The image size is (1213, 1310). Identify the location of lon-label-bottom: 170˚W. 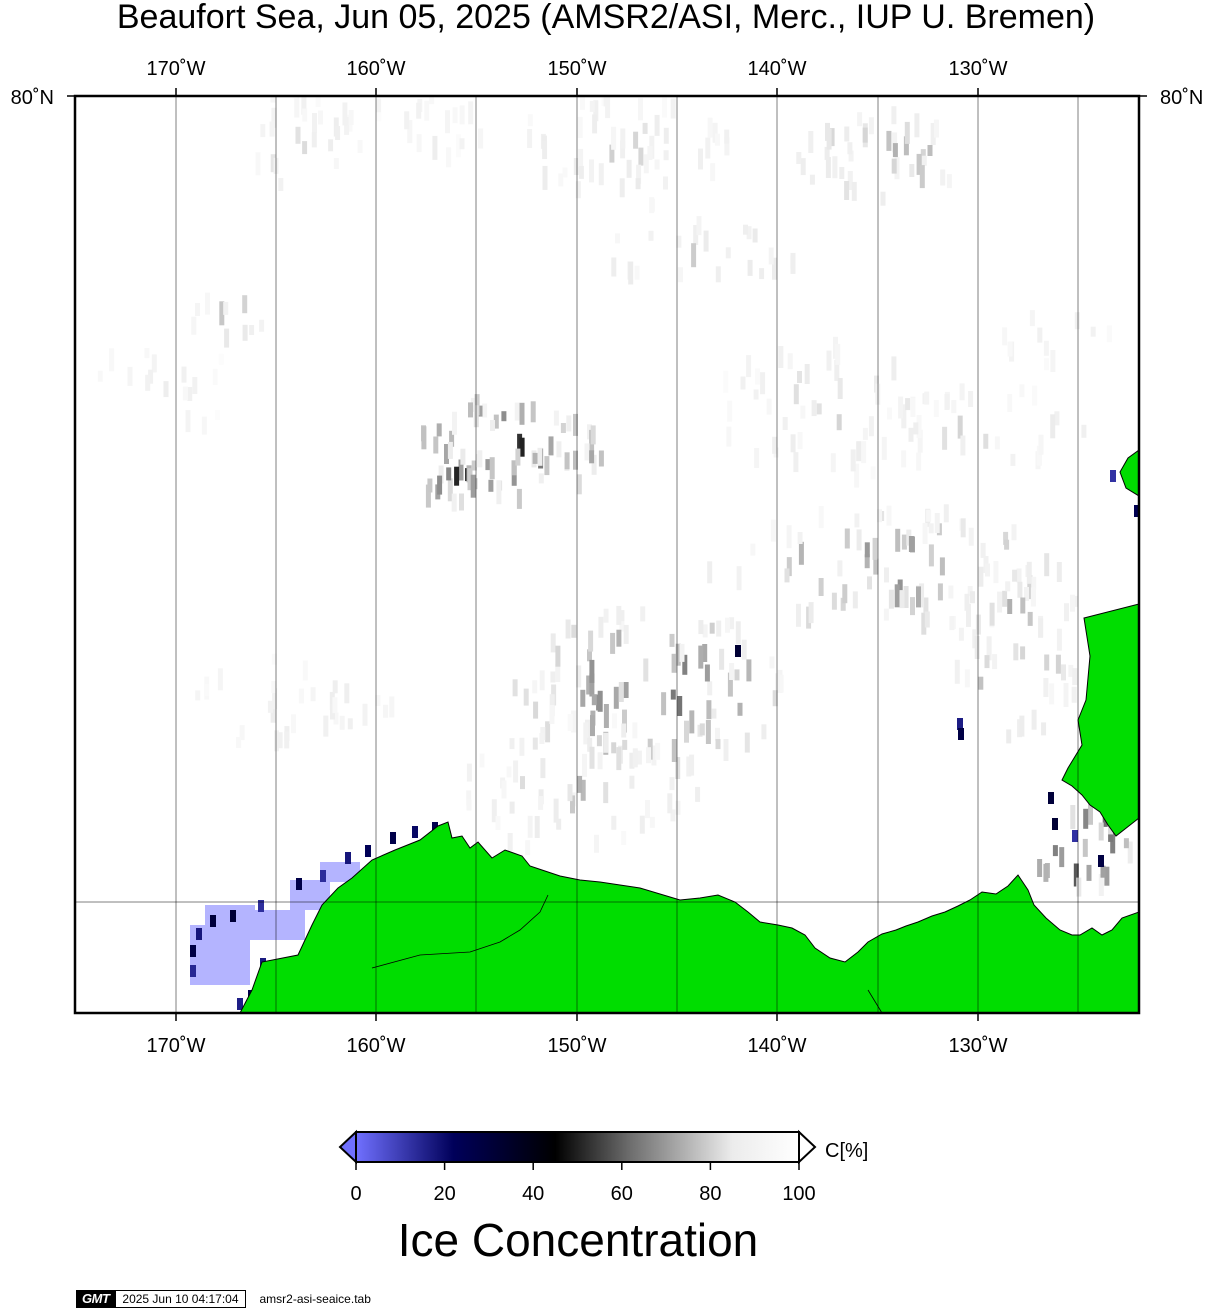
(176, 1046).